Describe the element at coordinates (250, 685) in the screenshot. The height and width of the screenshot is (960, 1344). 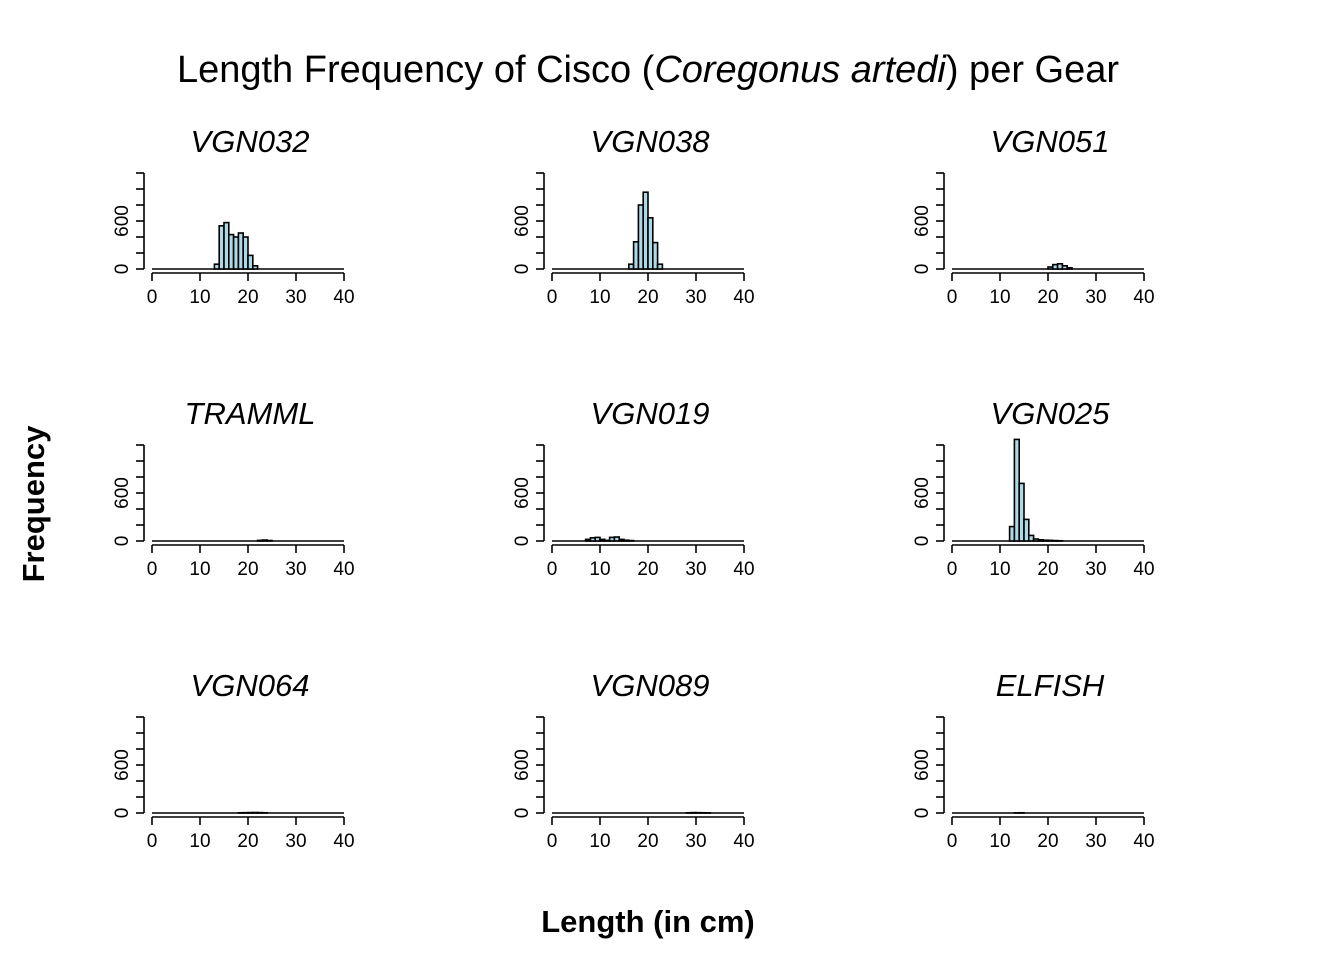
I see `panel-title: VGN064` at that location.